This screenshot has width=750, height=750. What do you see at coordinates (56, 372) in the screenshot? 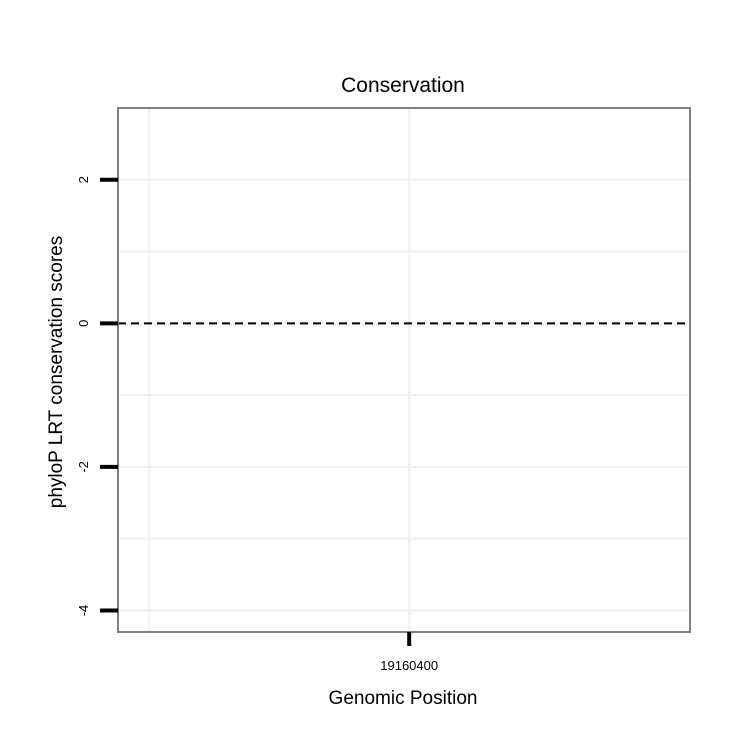
I see `y-axis-title: phyloP LRT conservation scores` at bounding box center [56, 372].